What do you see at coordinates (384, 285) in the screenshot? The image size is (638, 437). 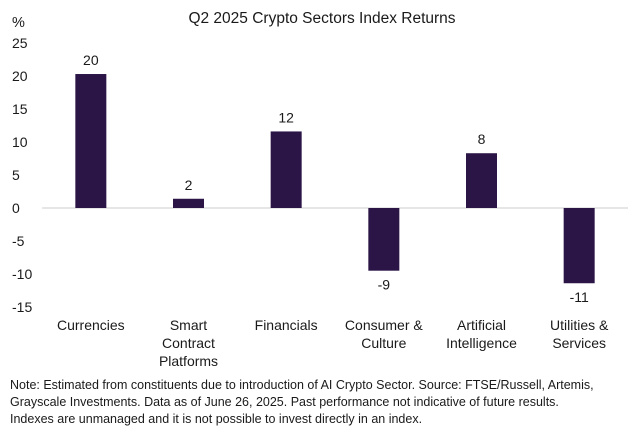 I see `data-label: -9` at bounding box center [384, 285].